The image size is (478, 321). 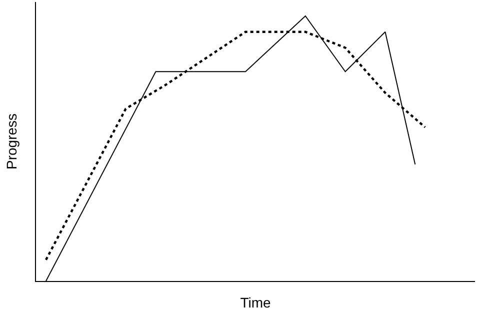 What do you see at coordinates (256, 302) in the screenshot?
I see `x-axis-title: Time` at bounding box center [256, 302].